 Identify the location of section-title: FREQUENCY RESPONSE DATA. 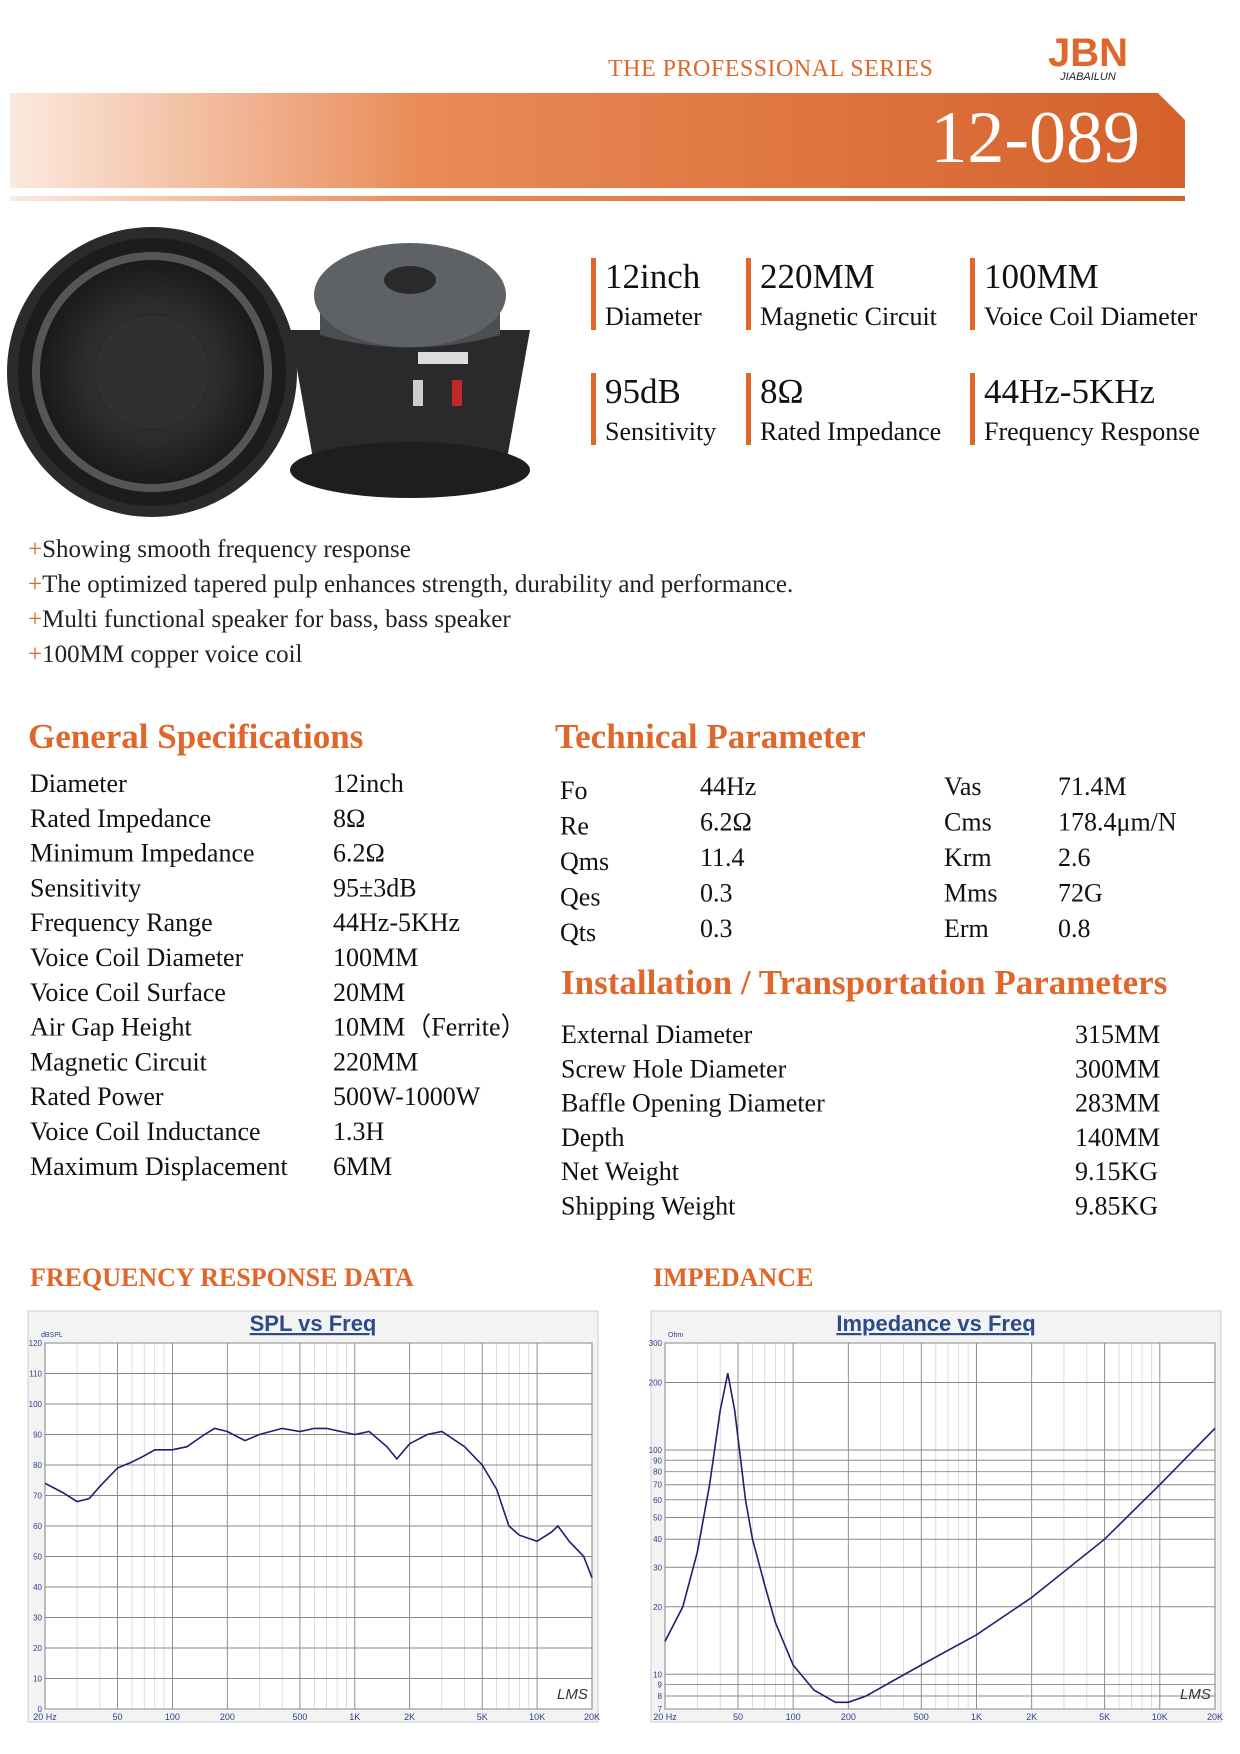
(222, 1277).